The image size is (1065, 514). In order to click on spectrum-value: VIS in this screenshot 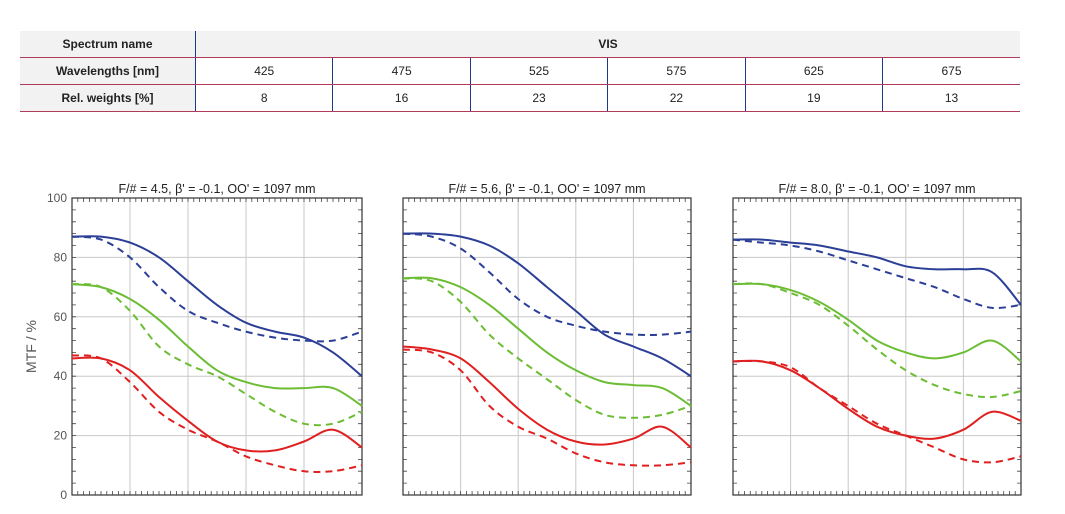, I will do `click(607, 44)`.